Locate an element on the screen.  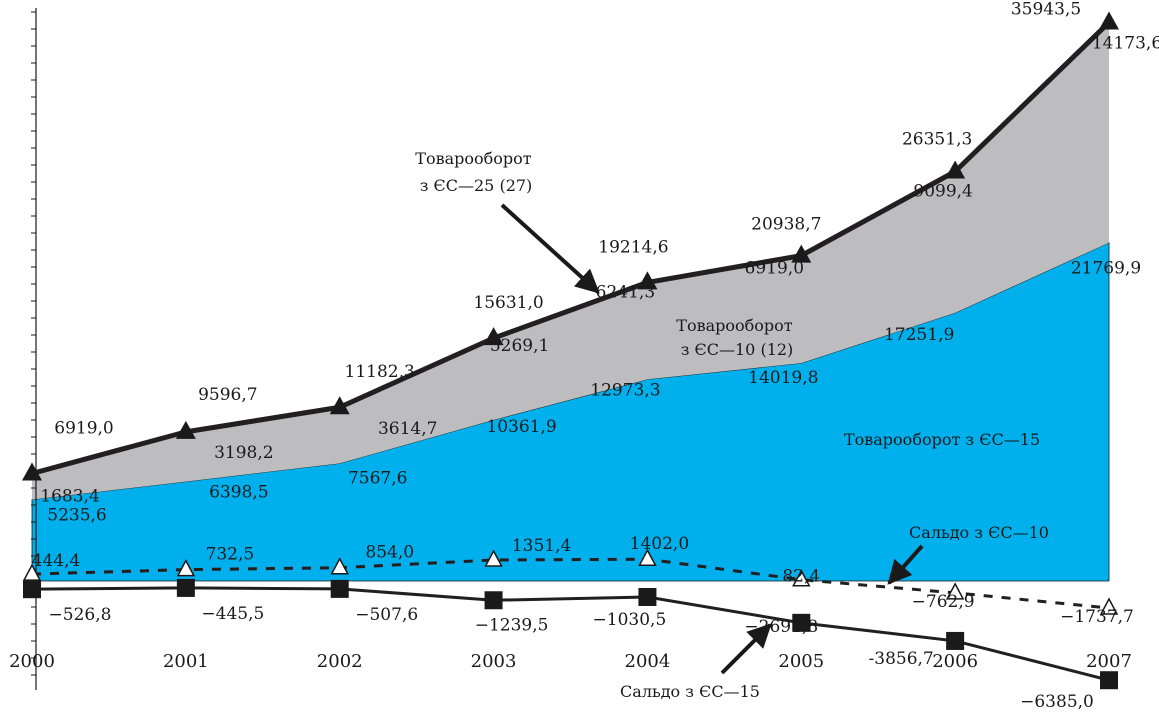
data-label-eu25: 26351,3 is located at coordinates (937, 140).